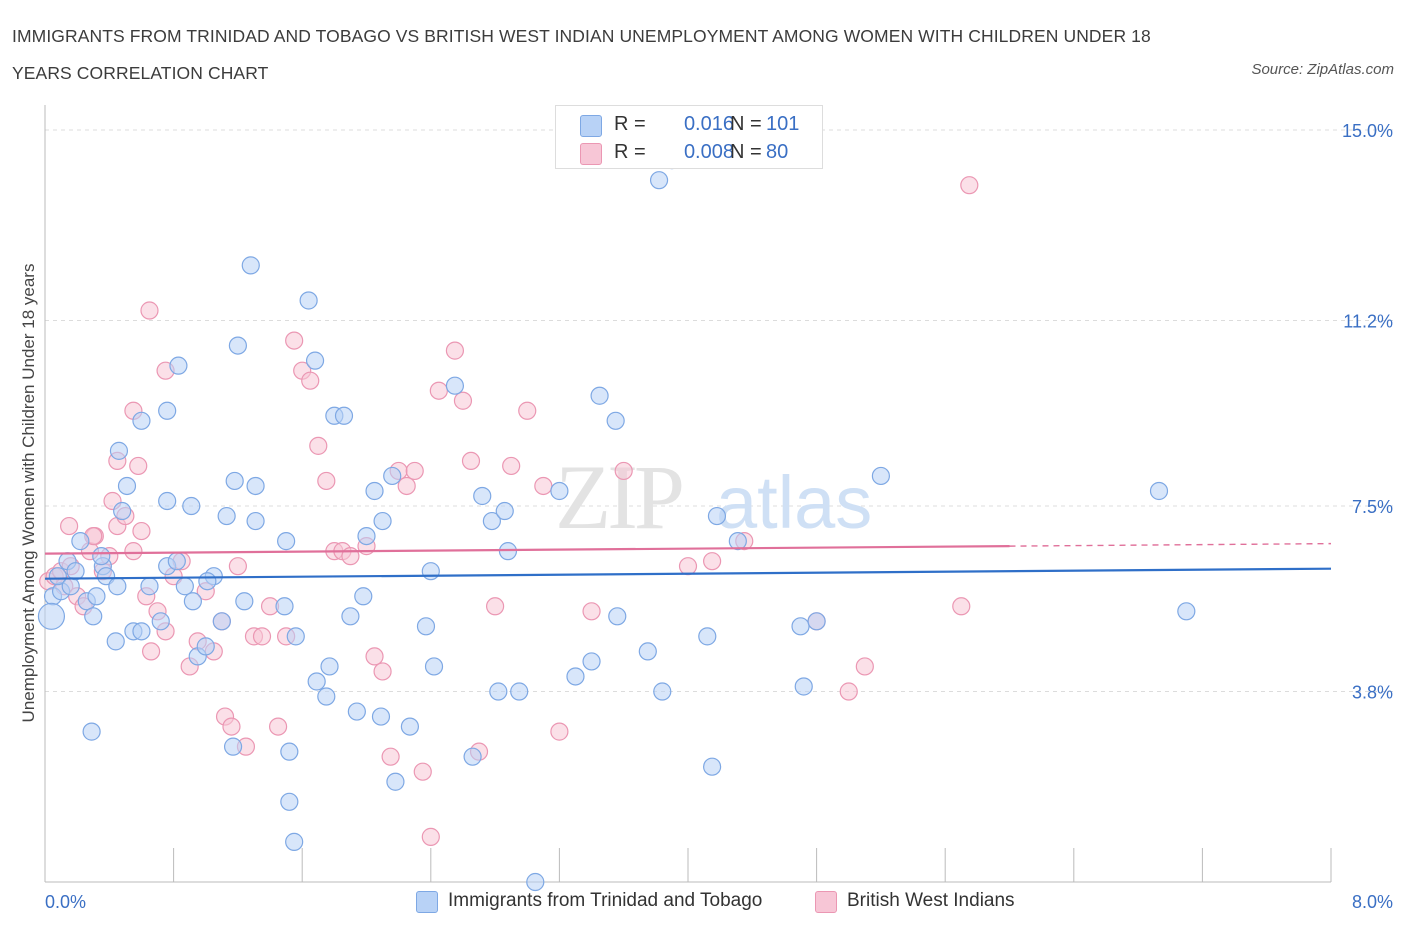 This screenshot has height=930, width=1406. I want to click on r-label: R =, so click(630, 124).